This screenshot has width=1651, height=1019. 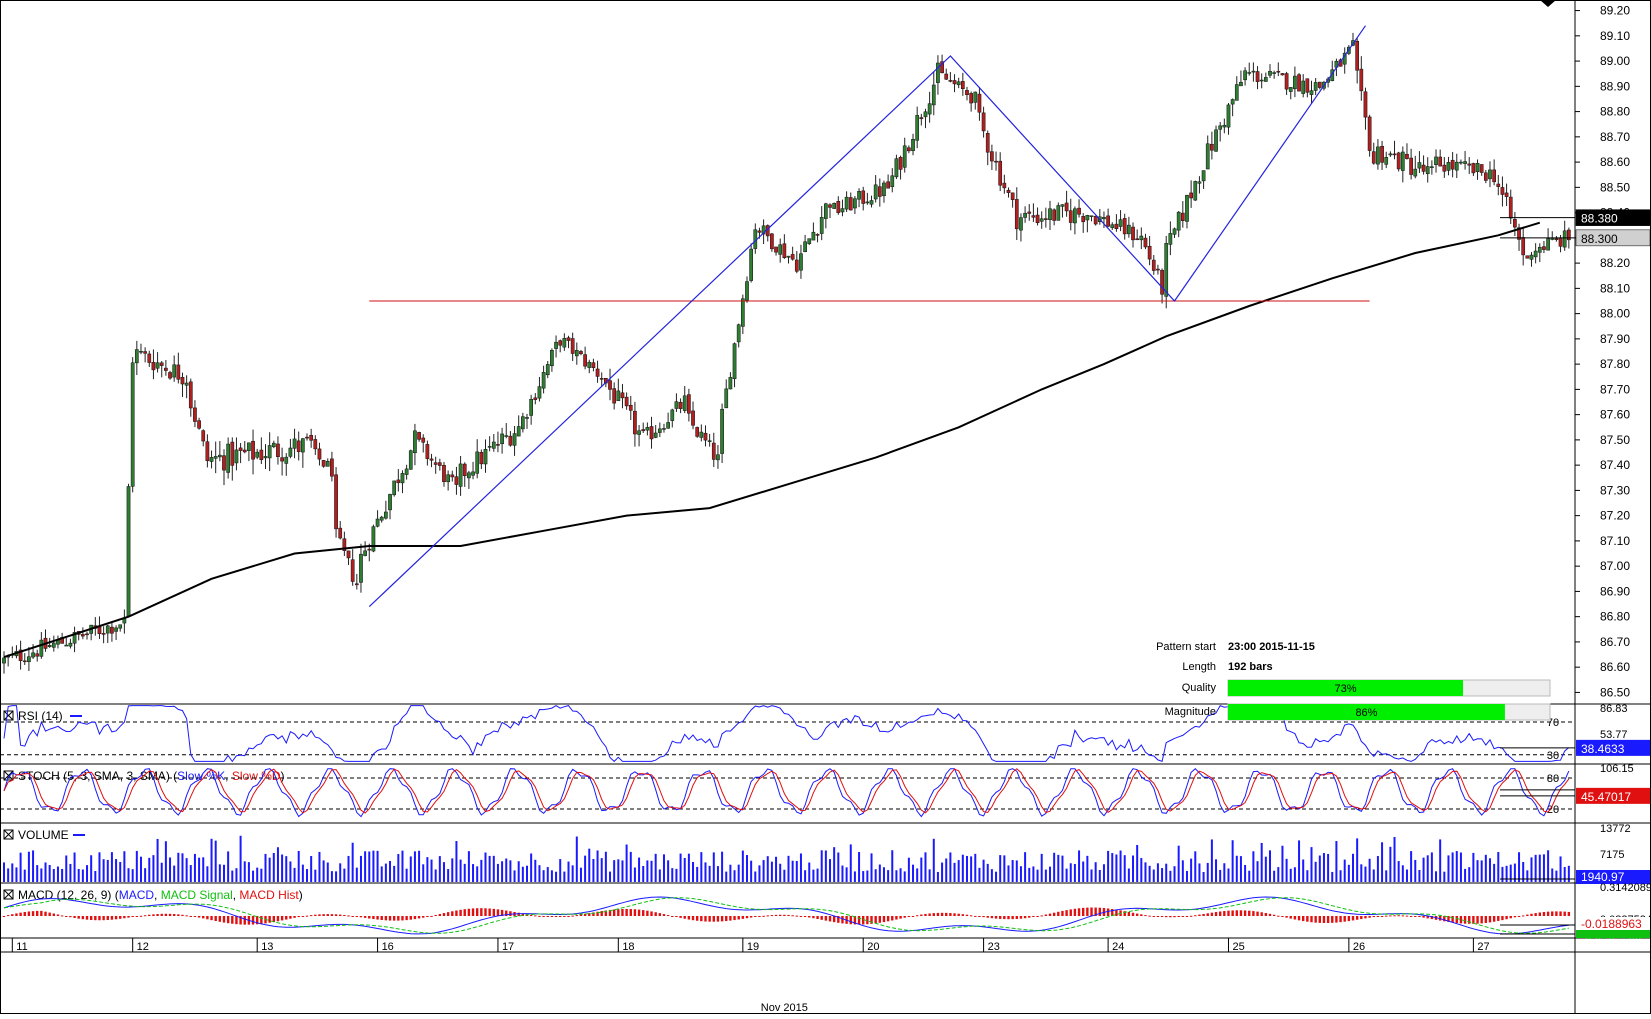 I want to click on rsi-level-label: 30, so click(x=1553, y=756).